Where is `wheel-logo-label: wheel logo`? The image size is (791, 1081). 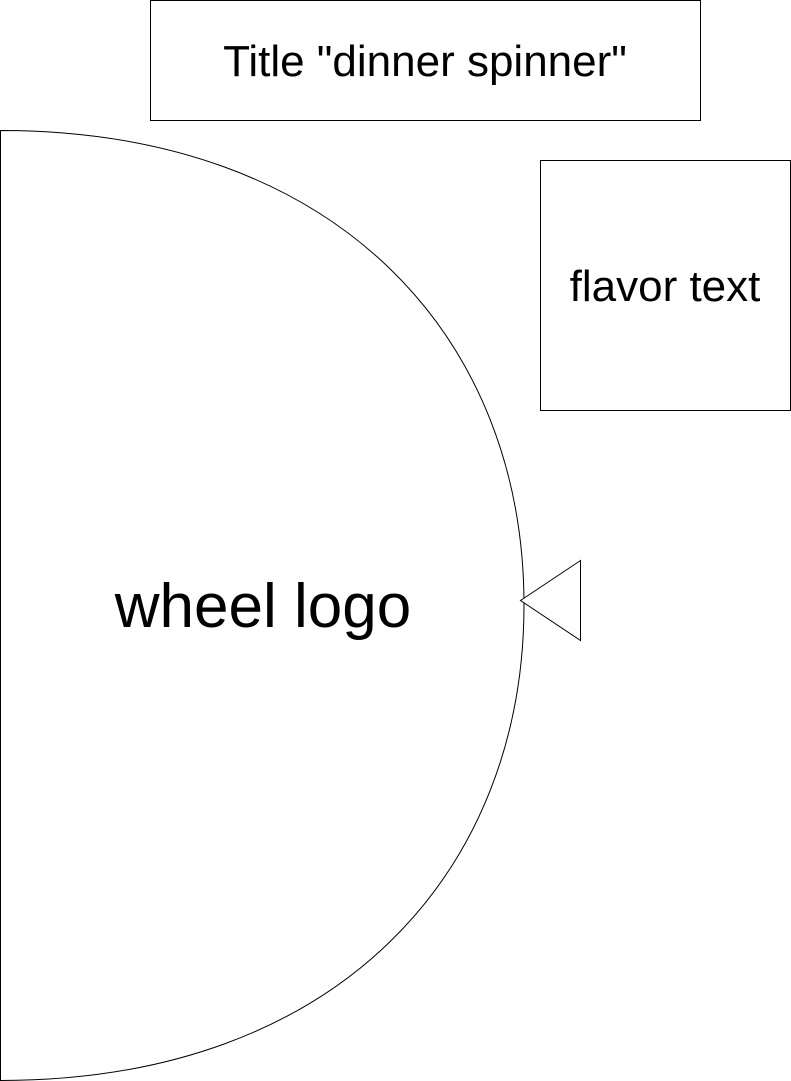 wheel-logo-label: wheel logo is located at coordinates (262, 606).